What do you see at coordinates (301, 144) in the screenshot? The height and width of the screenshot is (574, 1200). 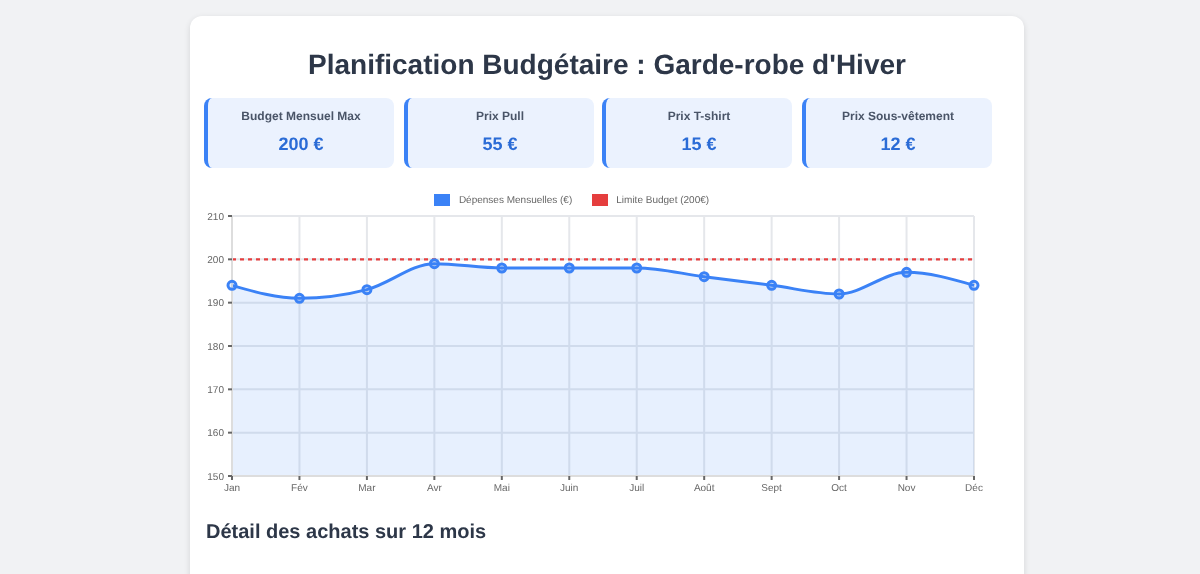 I see `text: 200 €` at bounding box center [301, 144].